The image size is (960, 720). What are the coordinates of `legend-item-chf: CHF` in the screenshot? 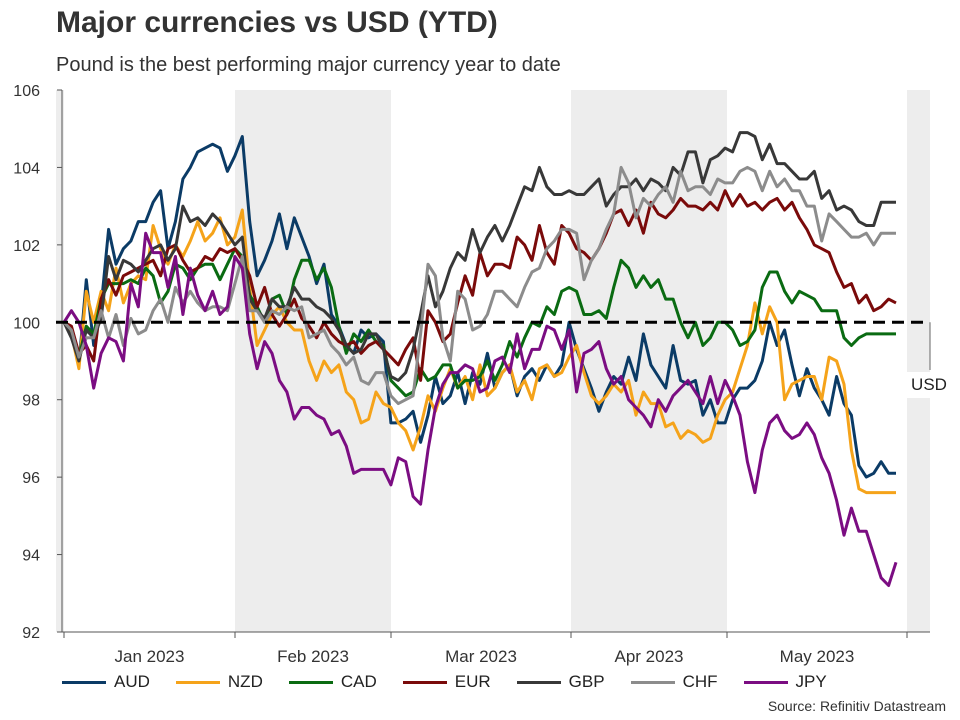 It's located at (674, 682).